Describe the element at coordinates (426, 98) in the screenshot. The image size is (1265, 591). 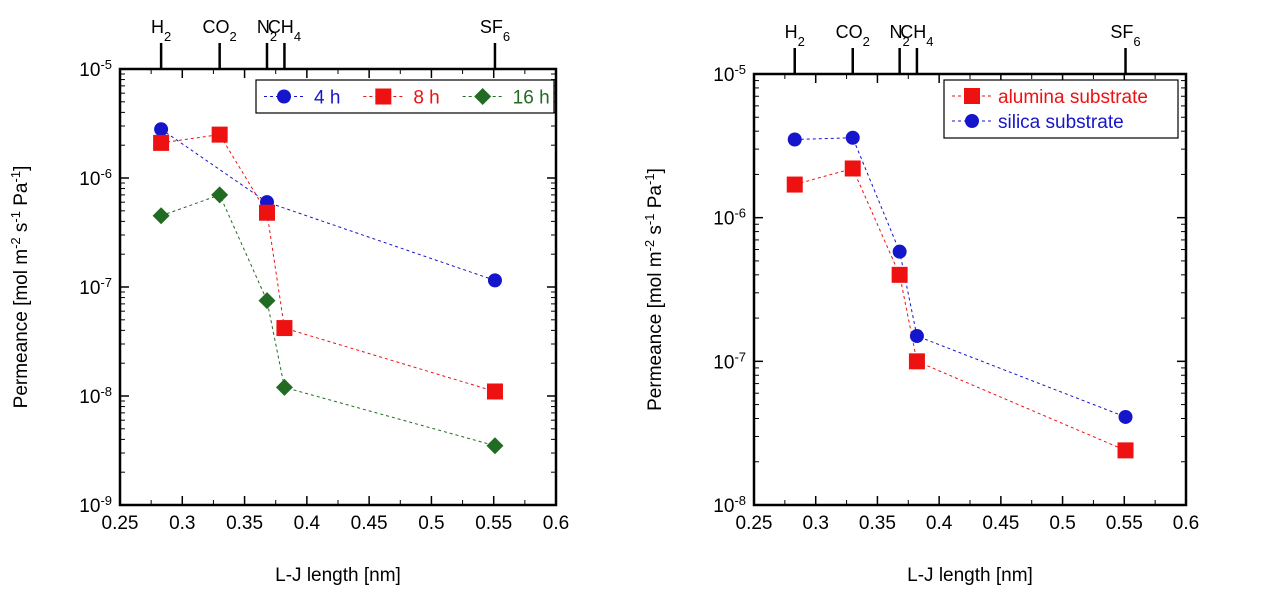
I see `legend-label: 8 h` at that location.